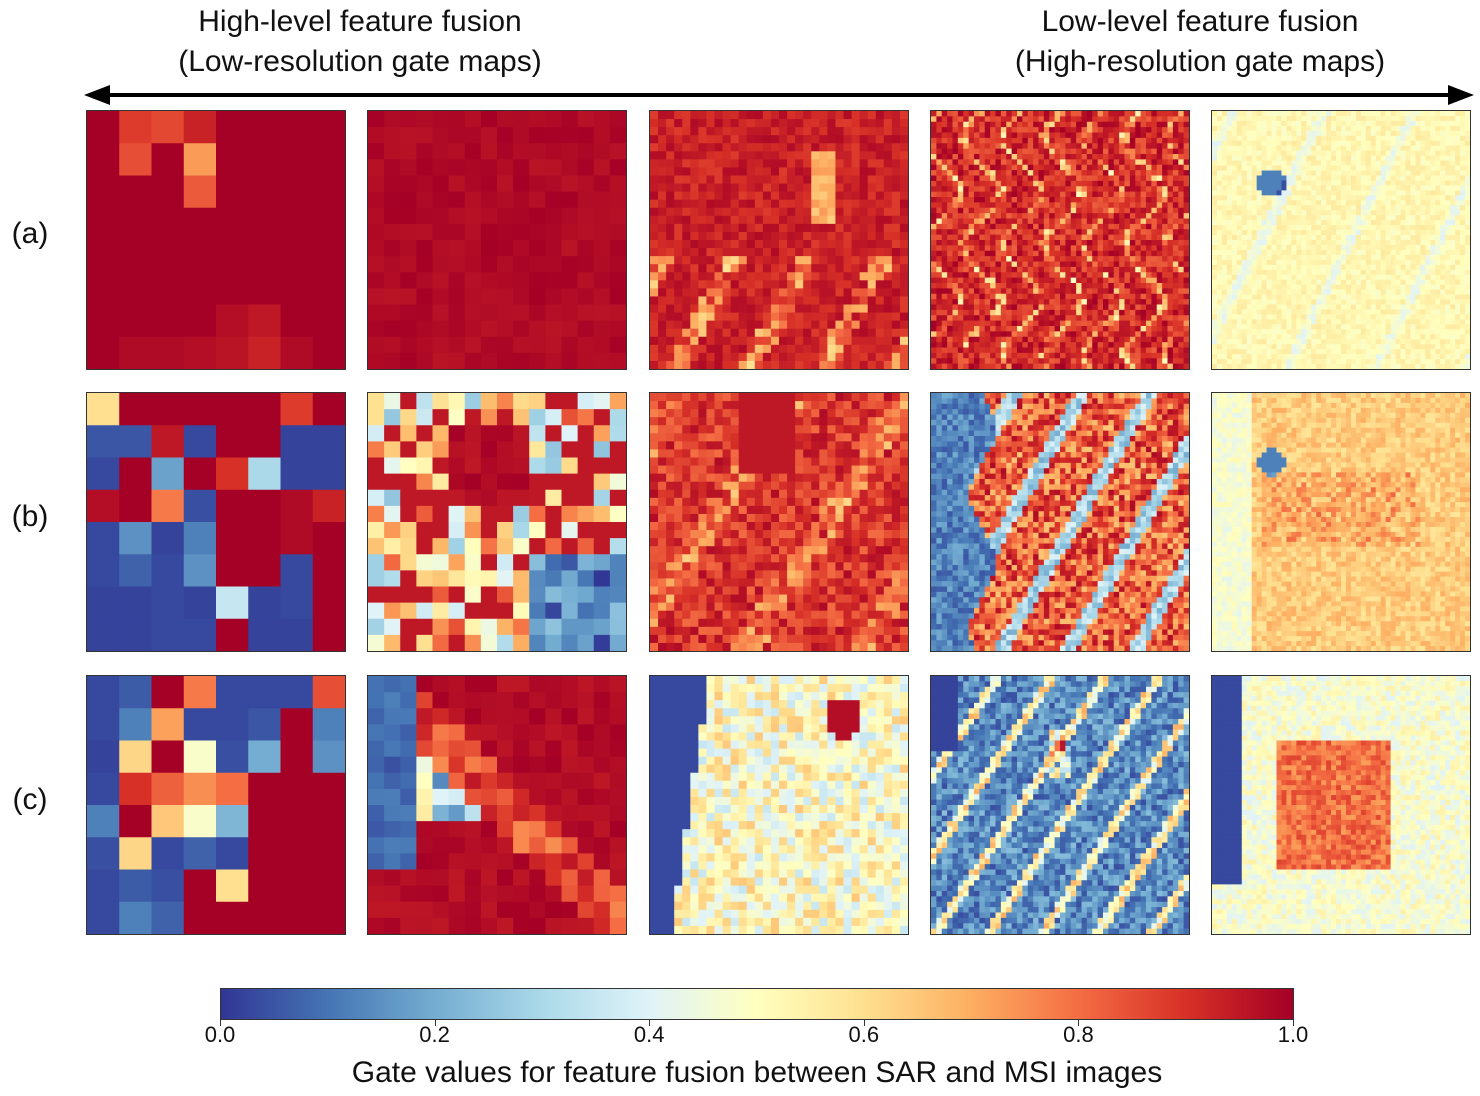 The image size is (1480, 1096). Describe the element at coordinates (434, 1034) in the screenshot. I see `colorbar-tick-label: 0.2` at that location.